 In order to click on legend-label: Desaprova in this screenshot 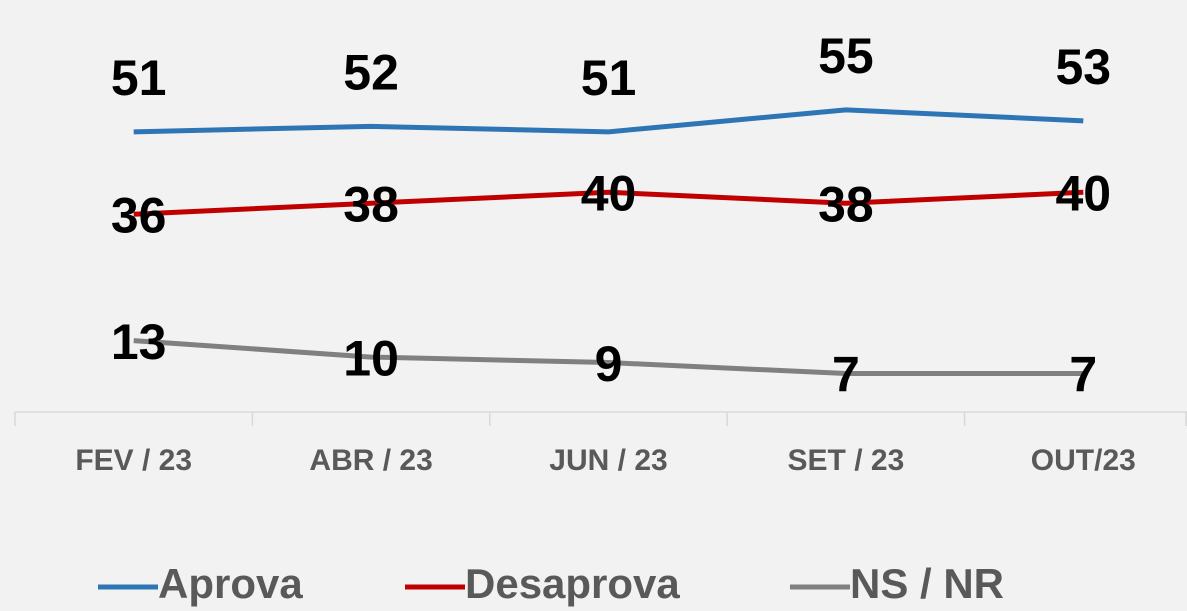, I will do `click(572, 583)`.